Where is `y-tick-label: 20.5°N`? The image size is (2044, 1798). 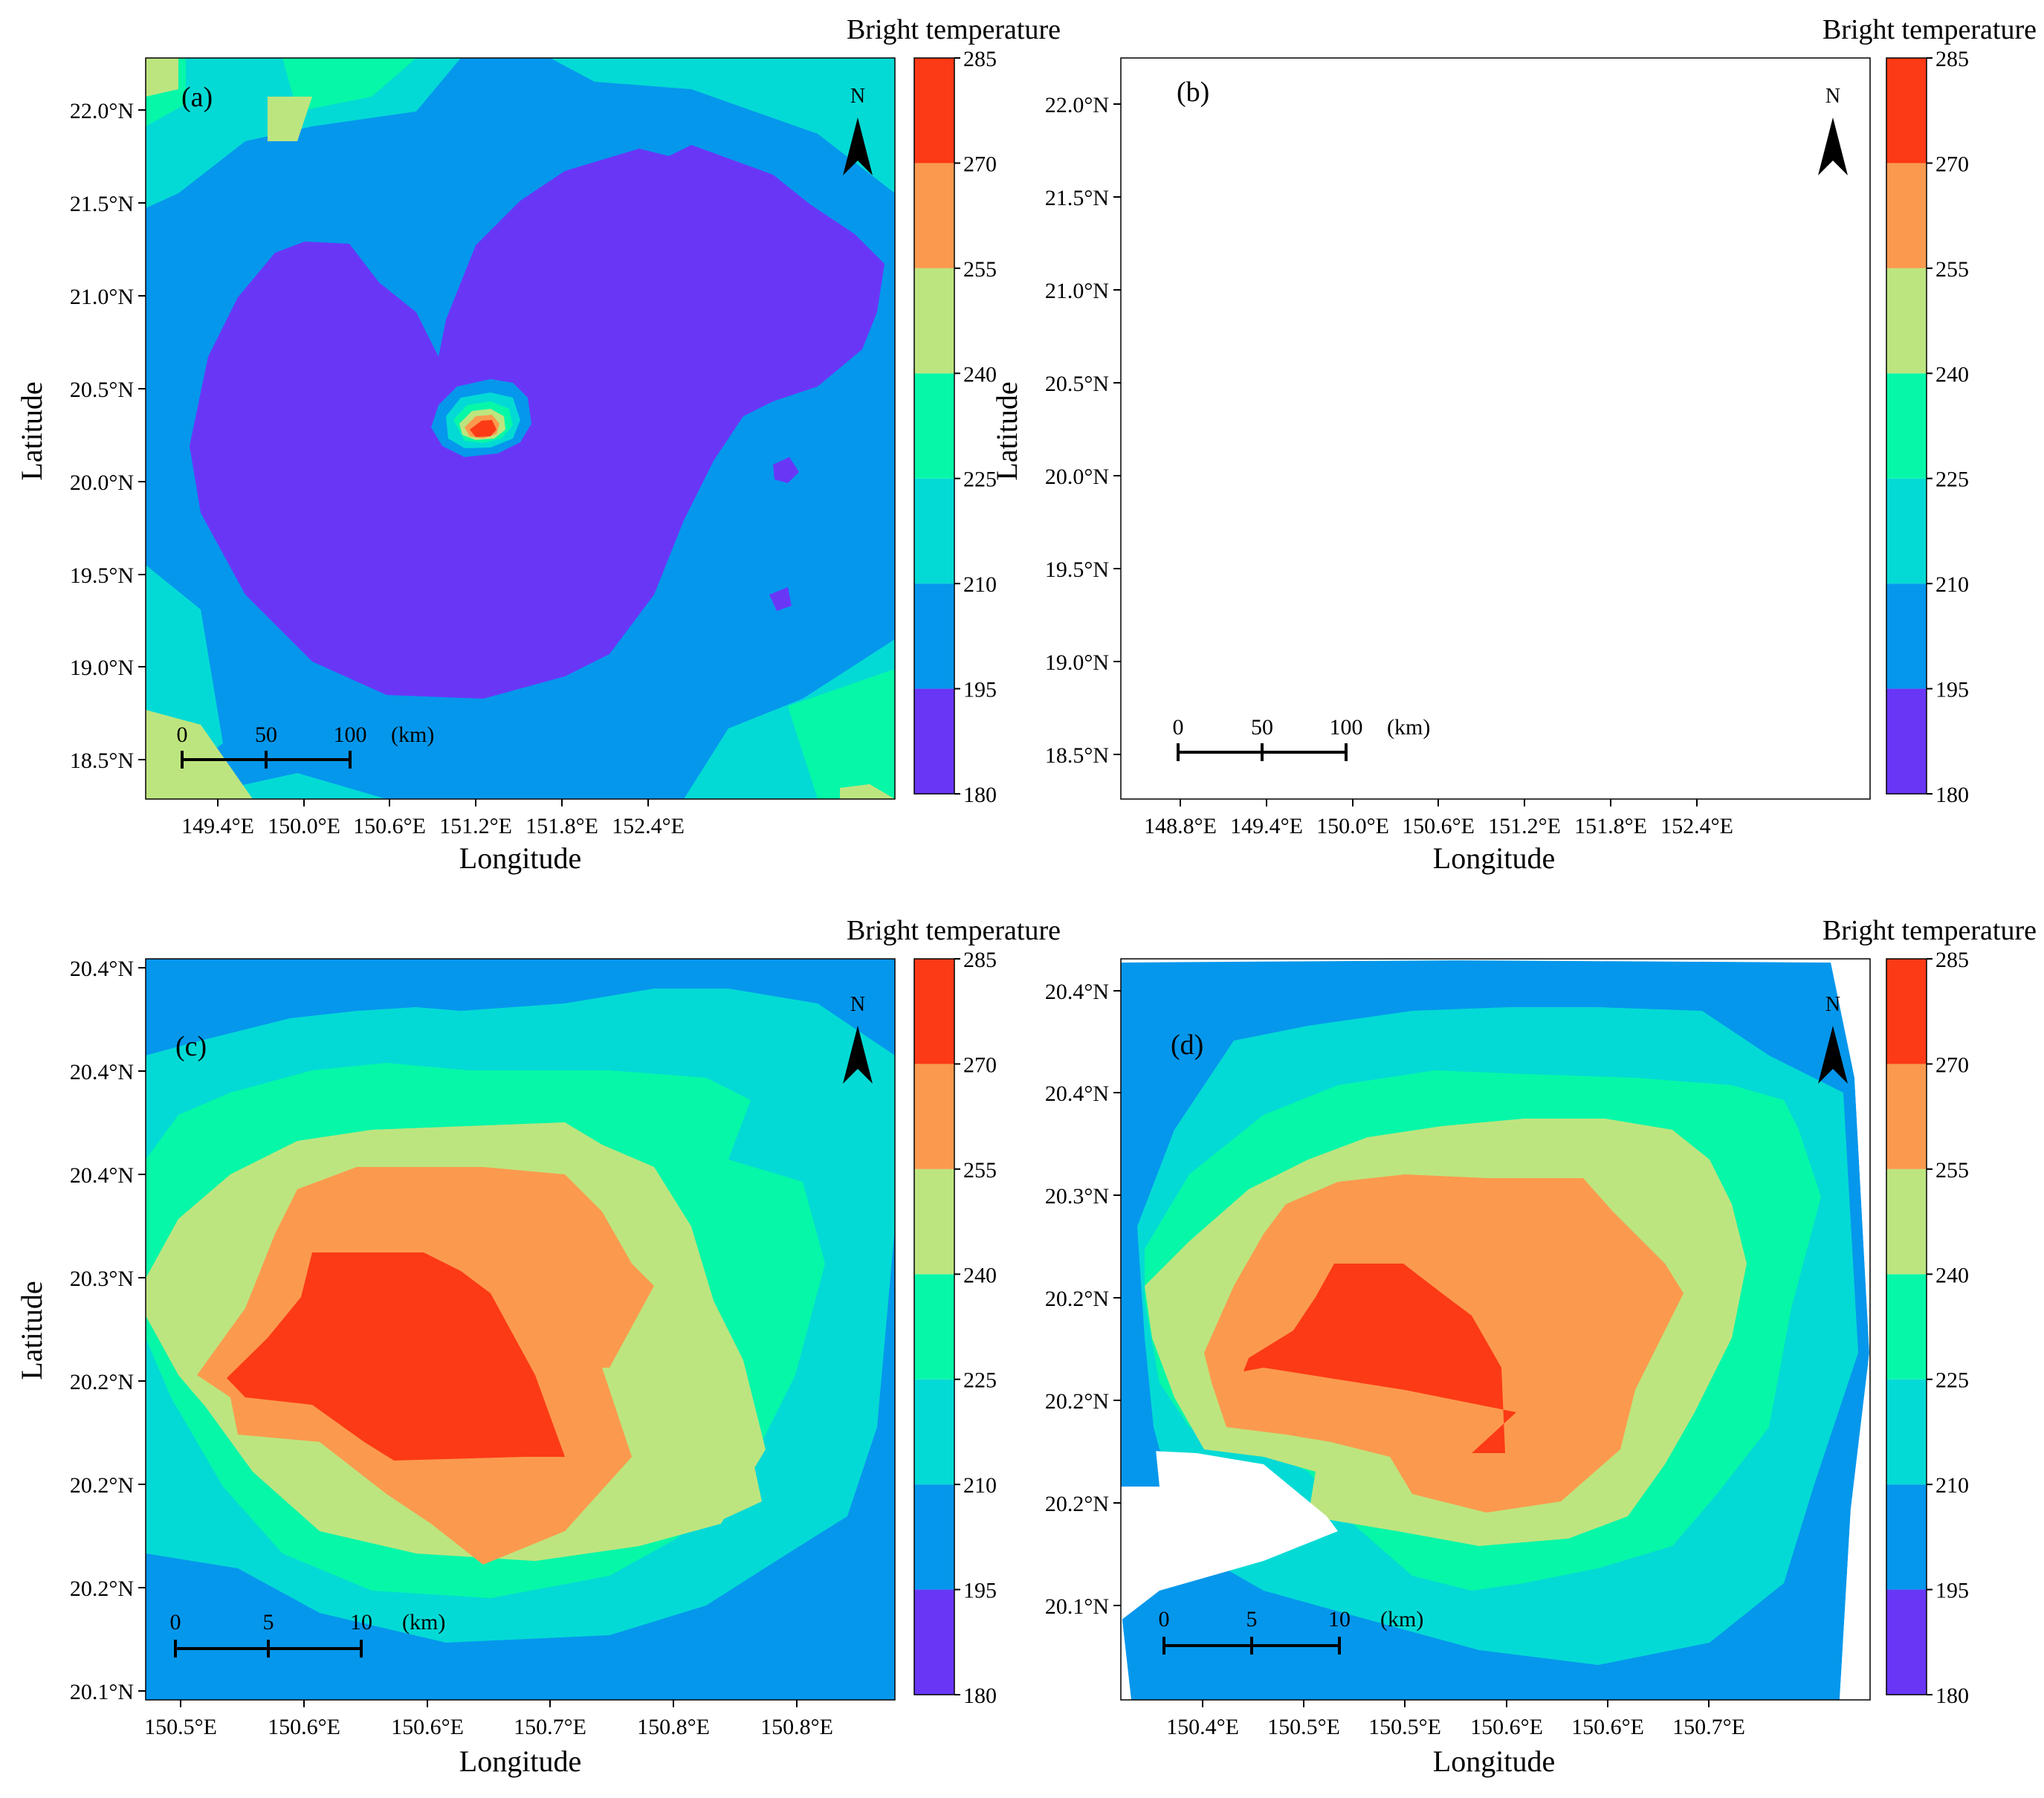
y-tick-label: 20.5°N is located at coordinates (102, 390).